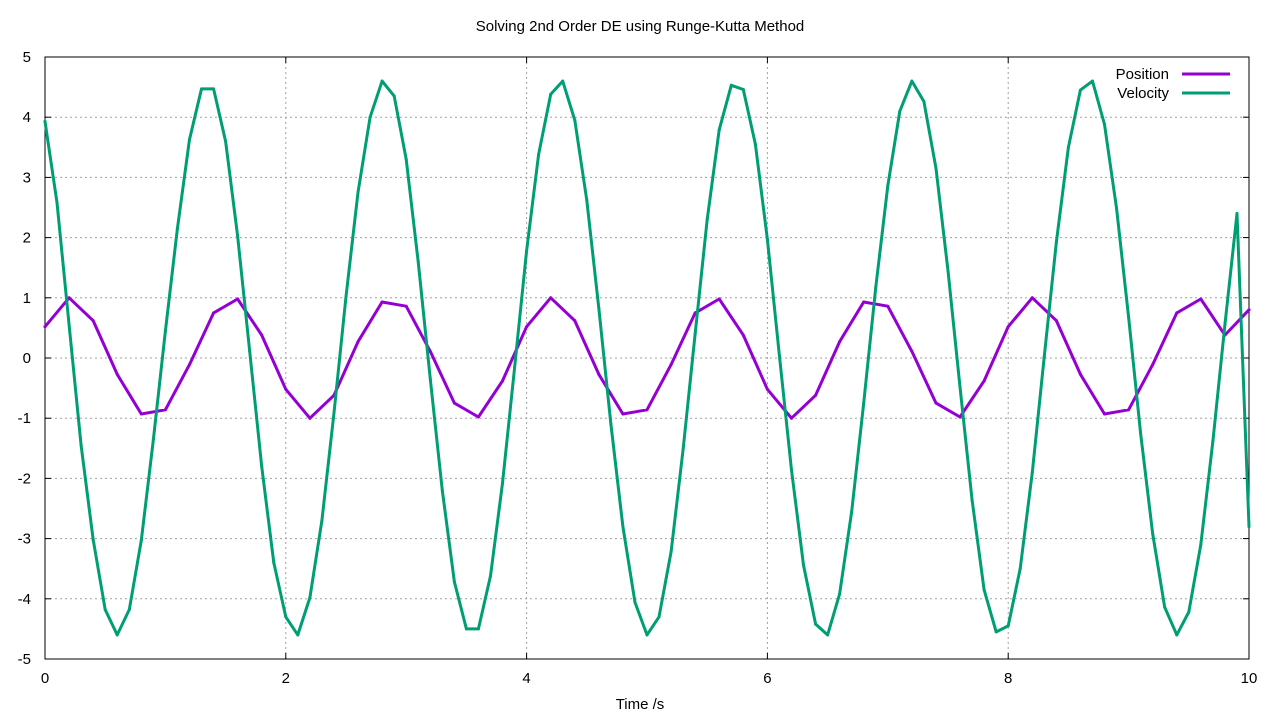 The image size is (1280, 720). Describe the element at coordinates (767, 678) in the screenshot. I see `x-tick-label: 6` at that location.